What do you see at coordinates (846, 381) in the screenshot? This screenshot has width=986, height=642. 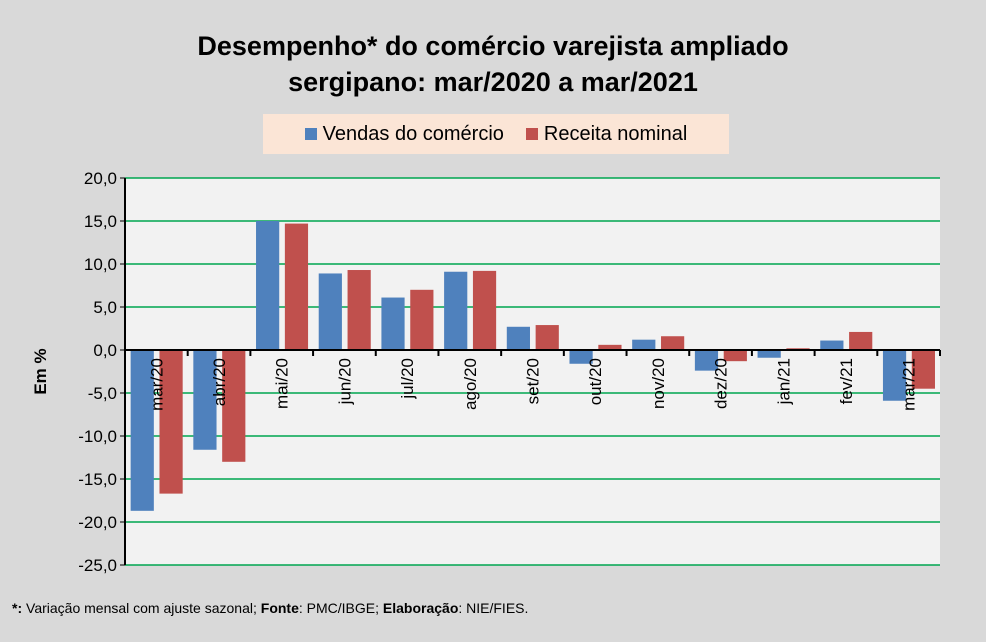 I see `x-tick-label: fev/21` at bounding box center [846, 381].